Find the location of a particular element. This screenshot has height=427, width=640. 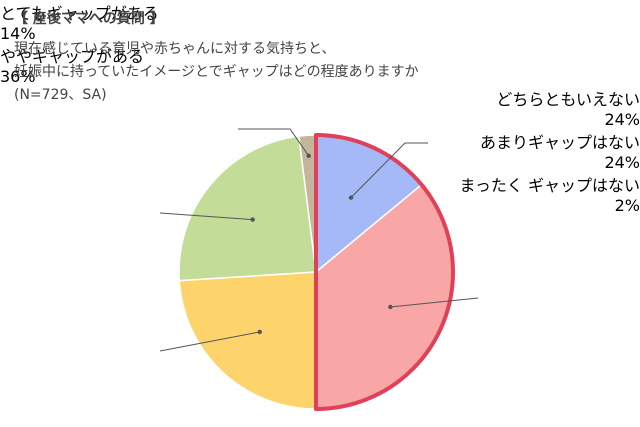

data-label: どちらともいえない 24% is located at coordinates (320, 107).